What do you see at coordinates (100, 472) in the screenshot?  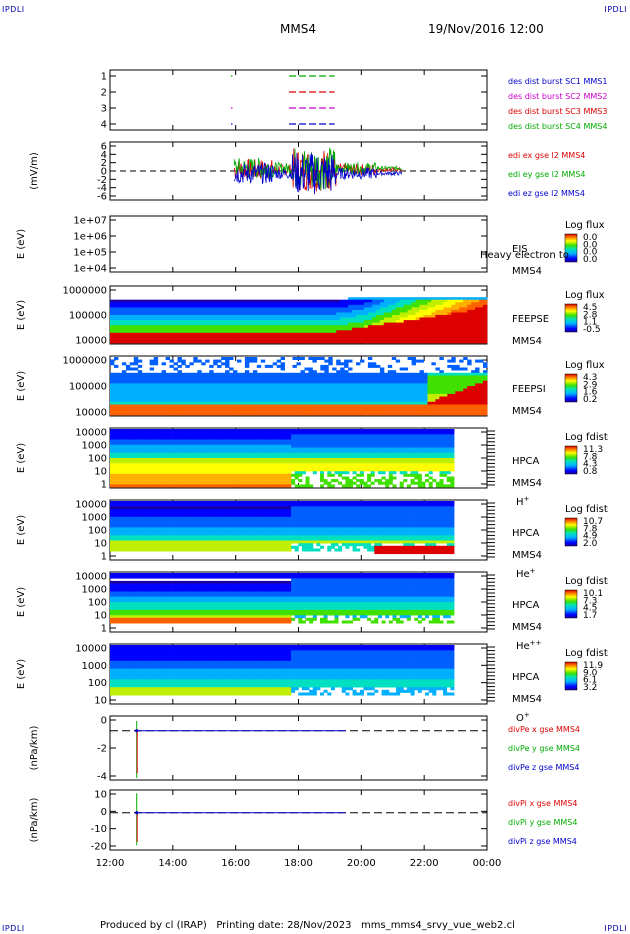 I see `y-tick-label: 10` at bounding box center [100, 472].